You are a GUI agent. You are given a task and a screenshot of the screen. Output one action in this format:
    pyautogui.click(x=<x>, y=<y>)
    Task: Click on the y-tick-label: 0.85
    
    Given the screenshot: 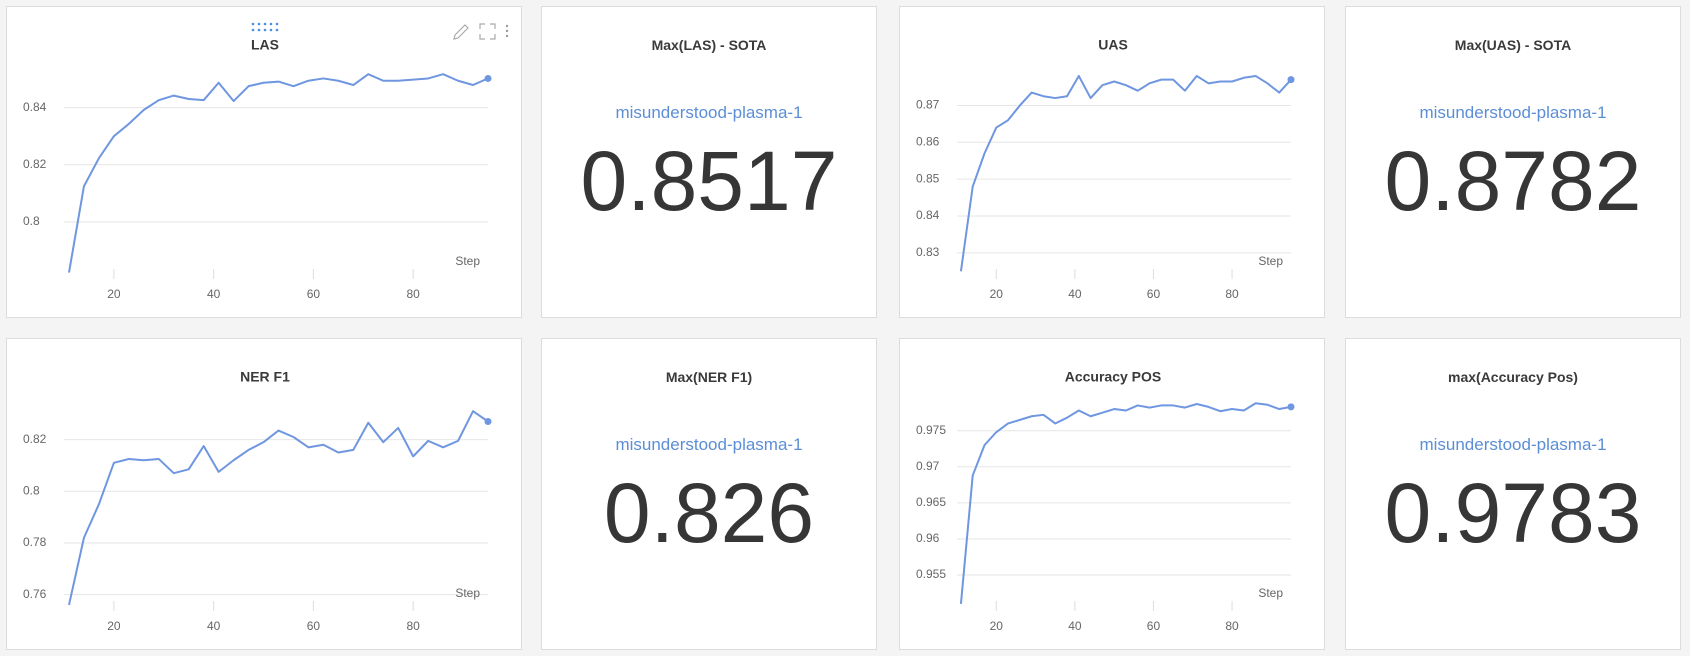 What is the action you would take?
    pyautogui.click(x=928, y=178)
    